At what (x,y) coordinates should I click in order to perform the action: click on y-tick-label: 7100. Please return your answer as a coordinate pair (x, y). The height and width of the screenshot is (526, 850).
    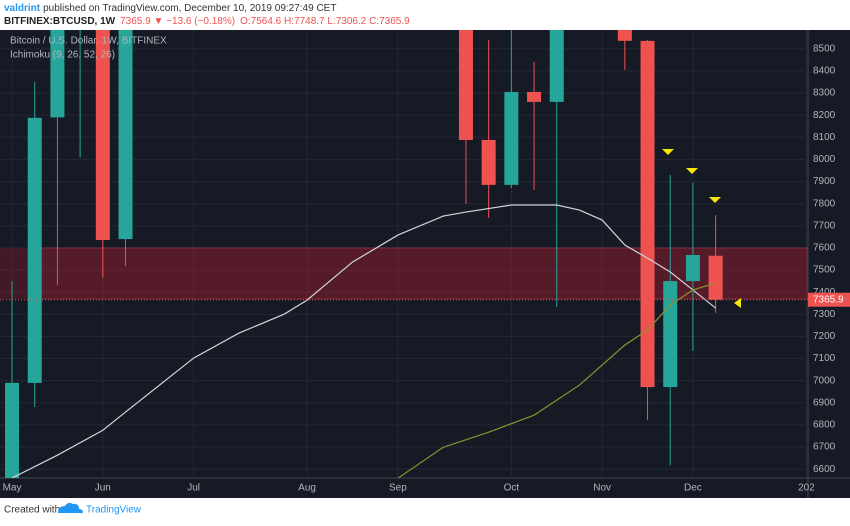
    Looking at the image, I should click on (824, 358).